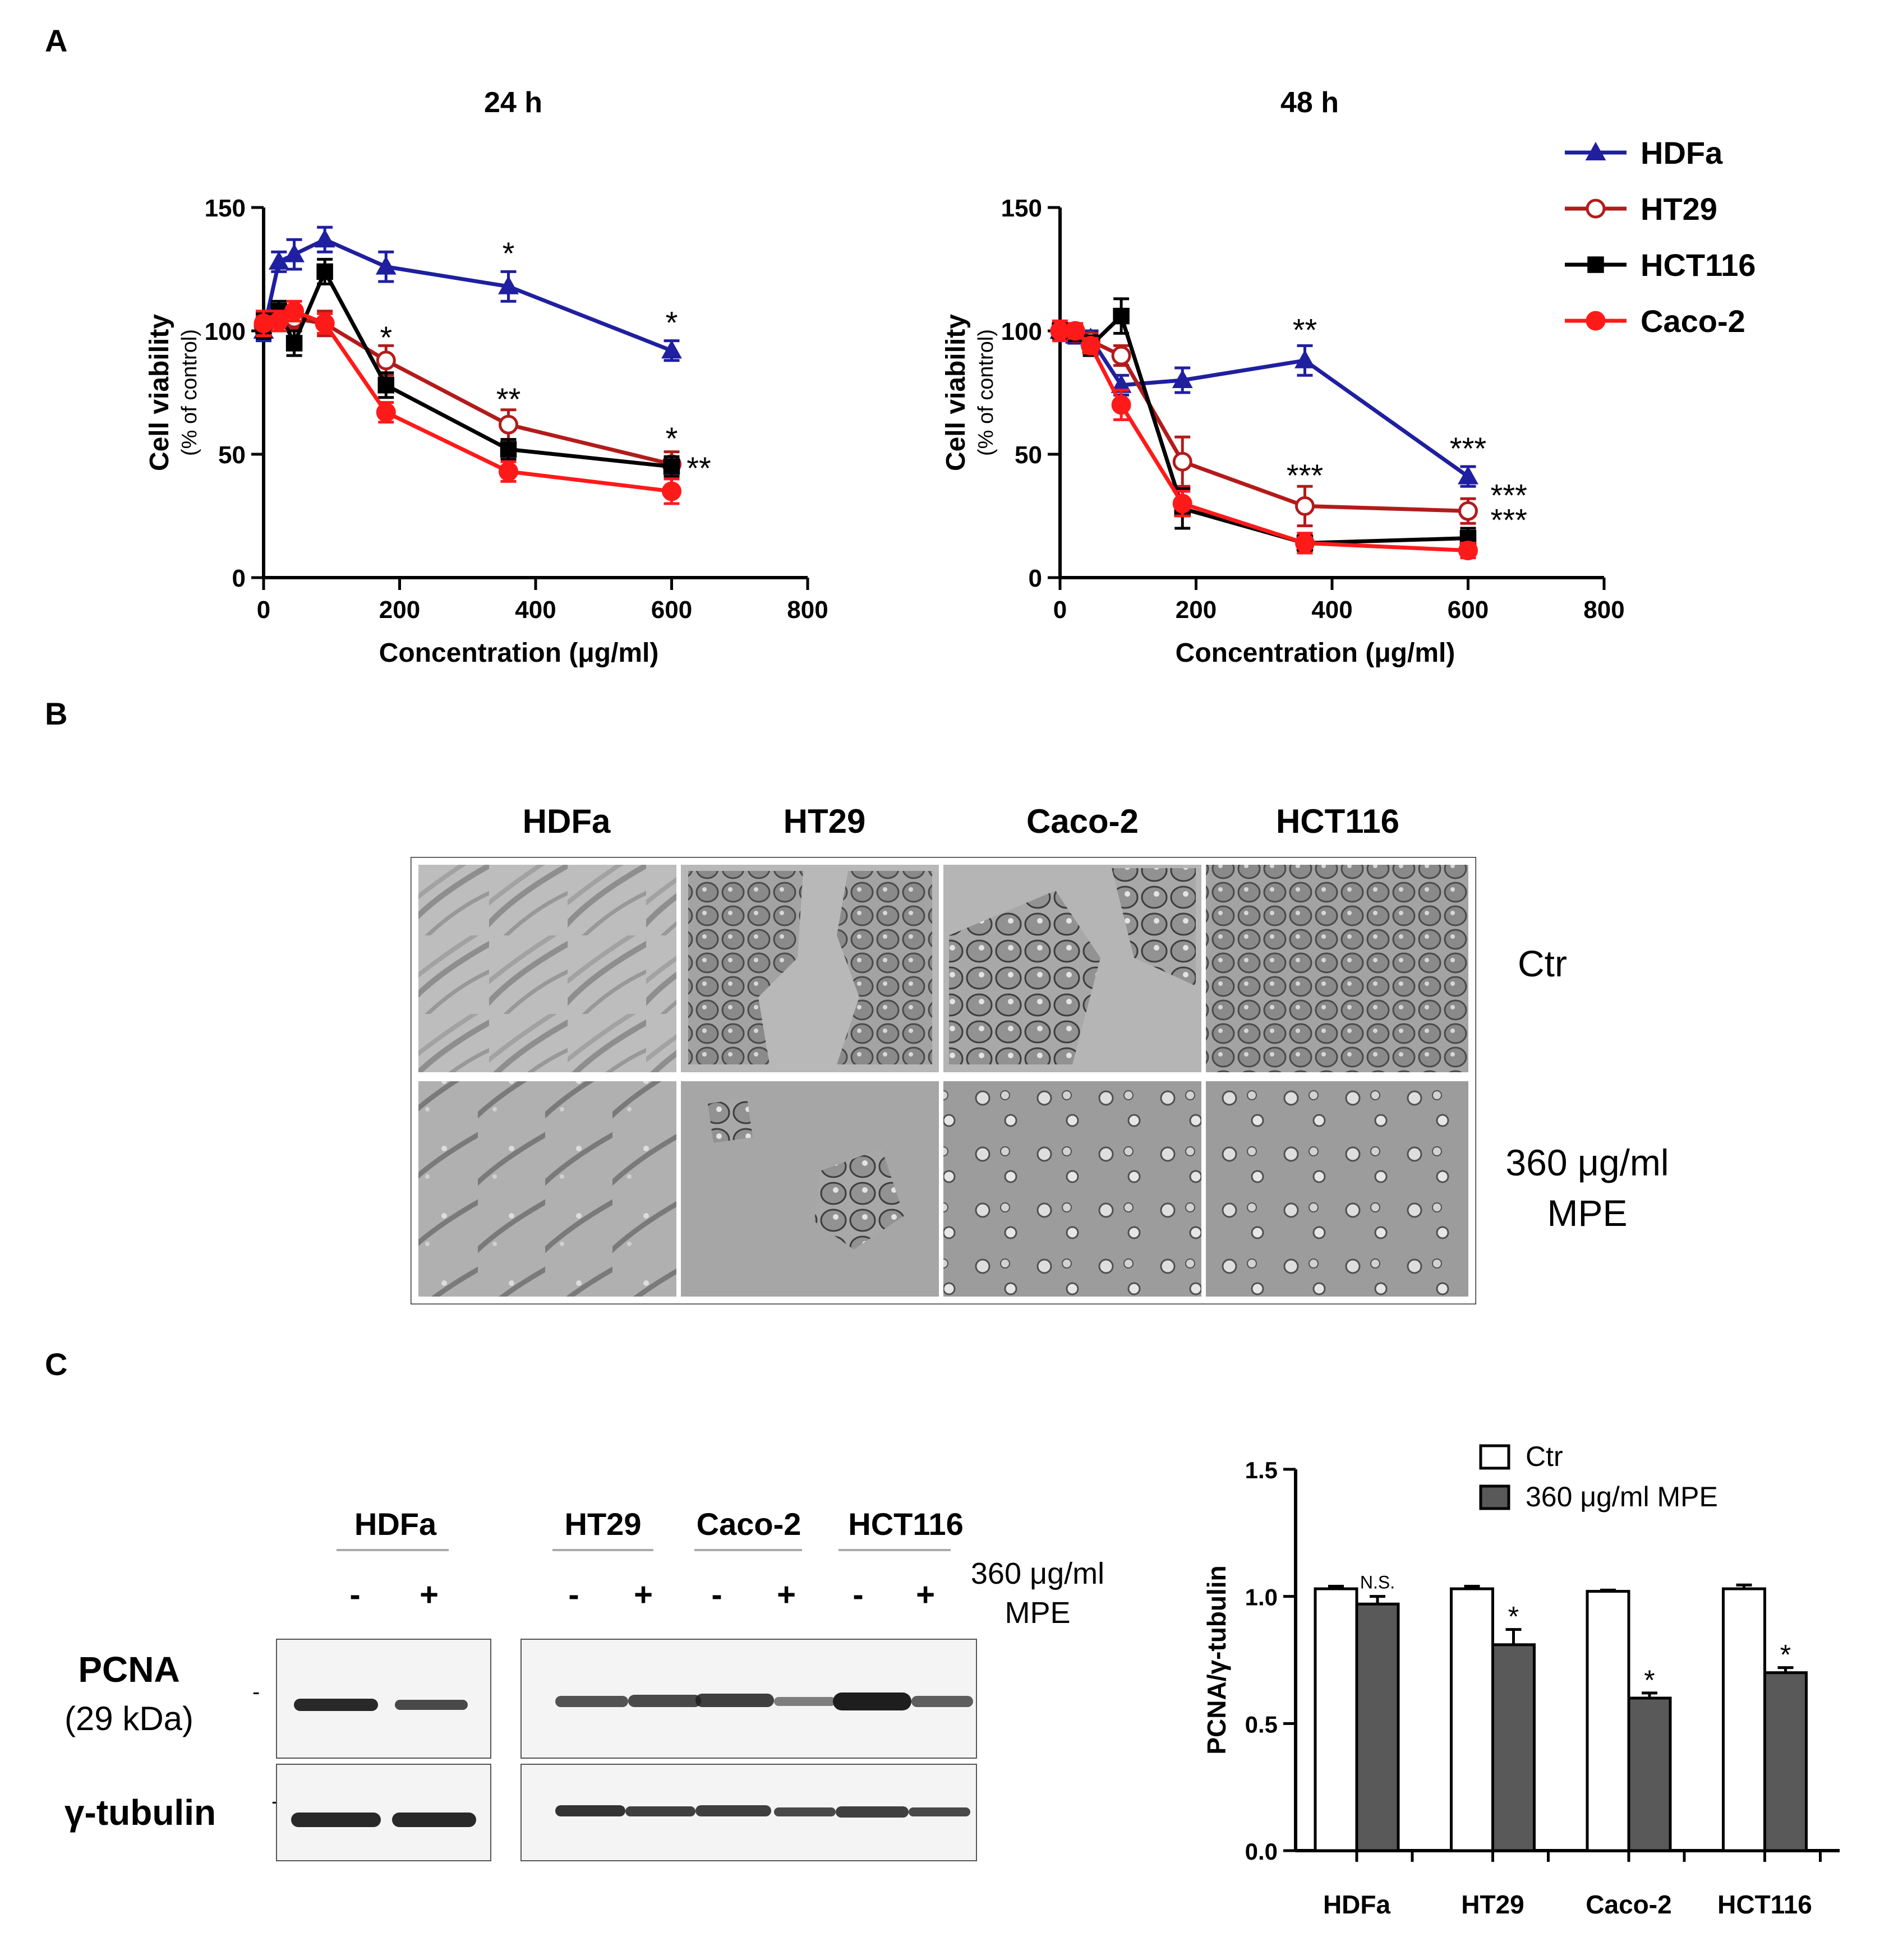 This screenshot has width=1889, height=1960. Describe the element at coordinates (509, 253) in the screenshot. I see `significance-24h-1: *` at that location.